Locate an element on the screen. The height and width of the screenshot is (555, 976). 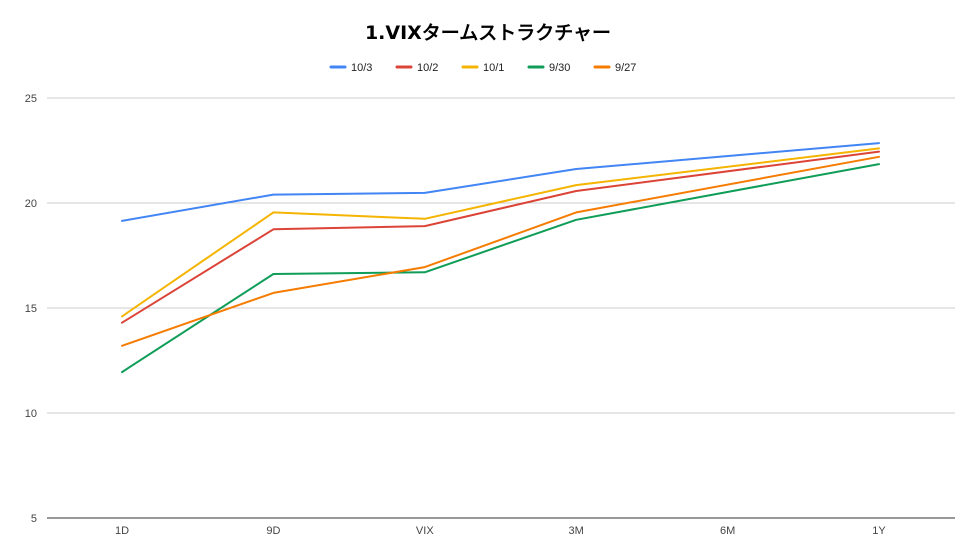
y-tick-label: 20 is located at coordinates (31, 204).